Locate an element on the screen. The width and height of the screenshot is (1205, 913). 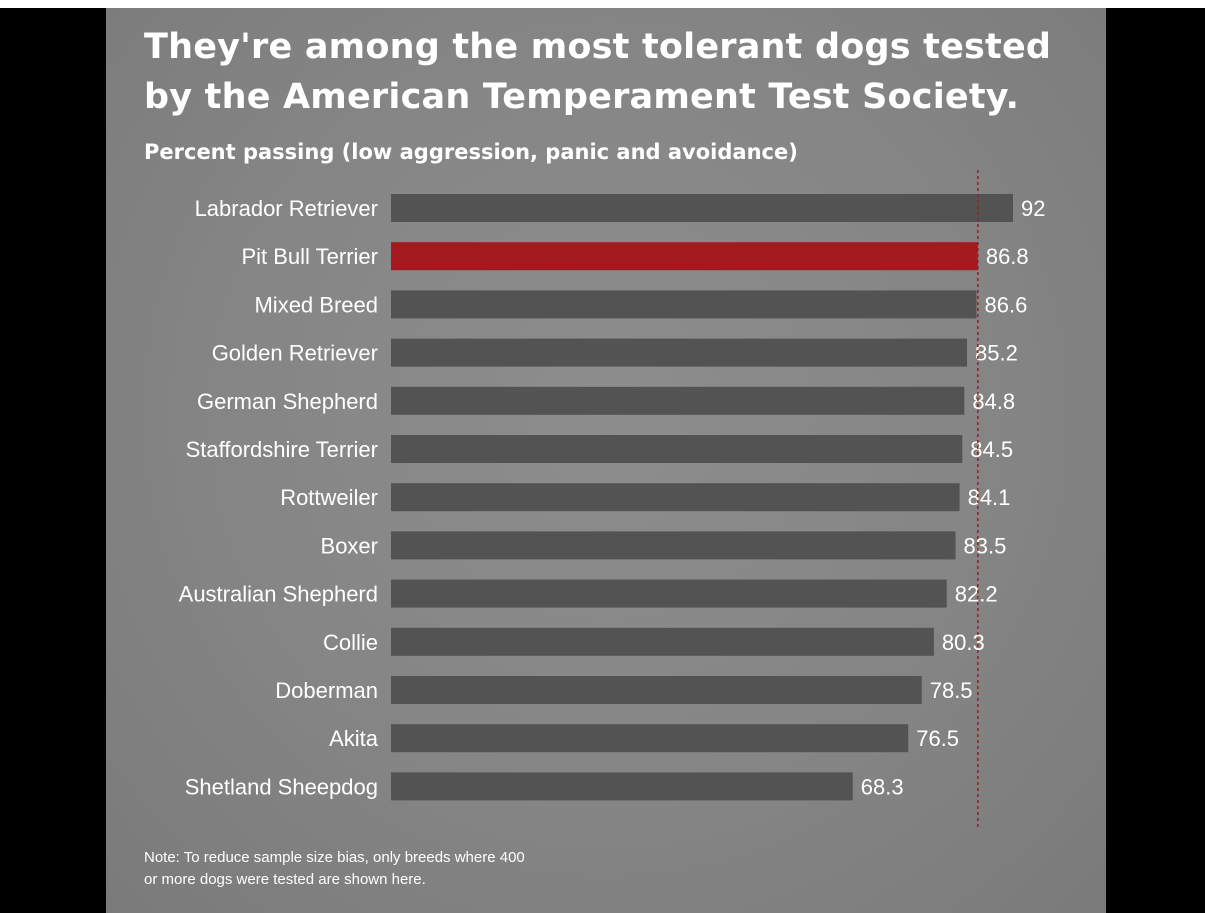
value-label: 92 is located at coordinates (1033, 208).